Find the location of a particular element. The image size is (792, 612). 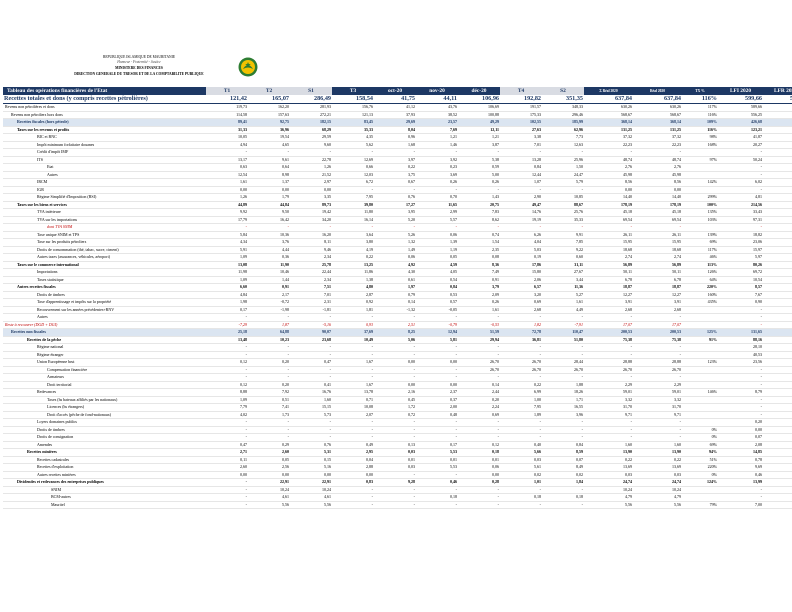

table-cell: 368,14 is located at coordinates (657, 122).